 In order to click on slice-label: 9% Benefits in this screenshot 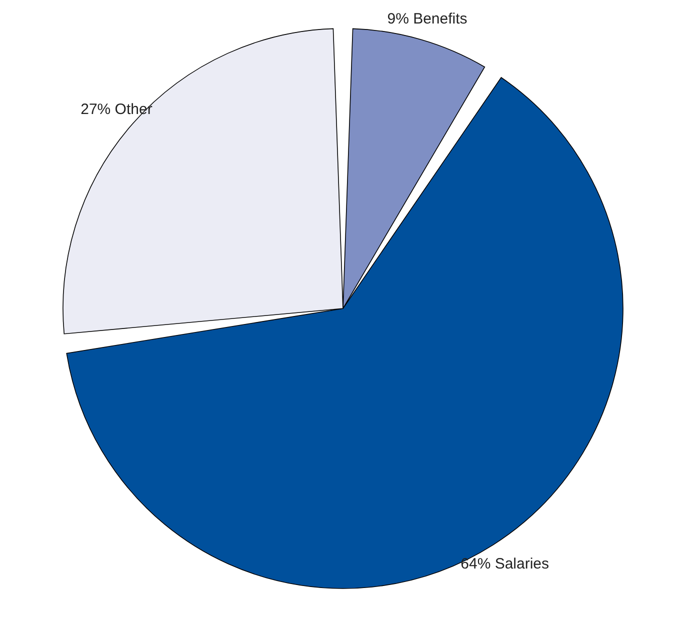, I will do `click(427, 19)`.